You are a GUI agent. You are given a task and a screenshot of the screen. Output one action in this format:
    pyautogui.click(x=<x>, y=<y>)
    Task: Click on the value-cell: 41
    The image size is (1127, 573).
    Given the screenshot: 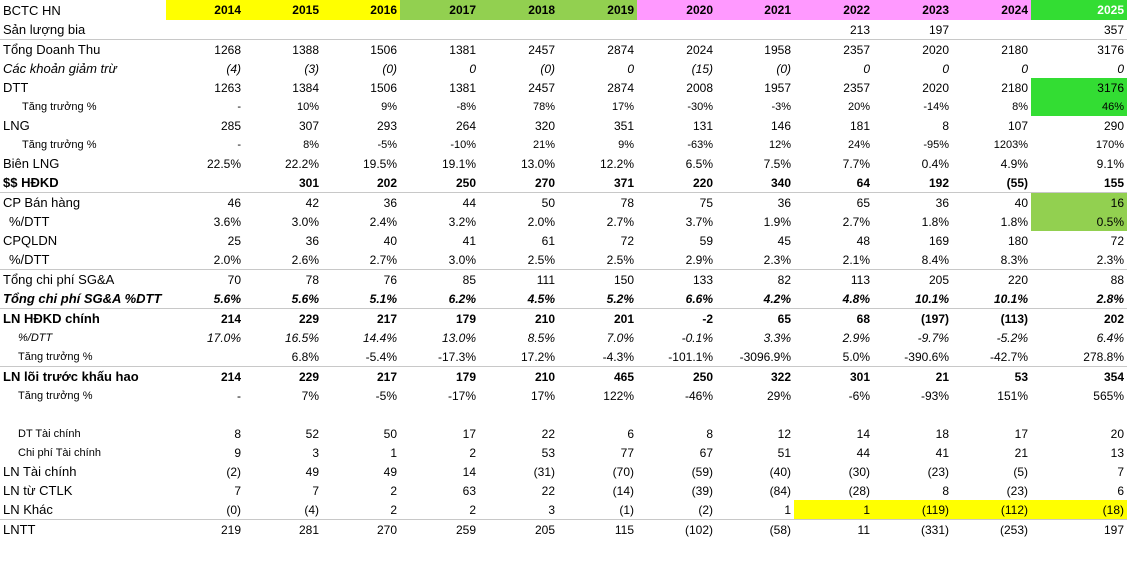 What is the action you would take?
    pyautogui.click(x=469, y=240)
    